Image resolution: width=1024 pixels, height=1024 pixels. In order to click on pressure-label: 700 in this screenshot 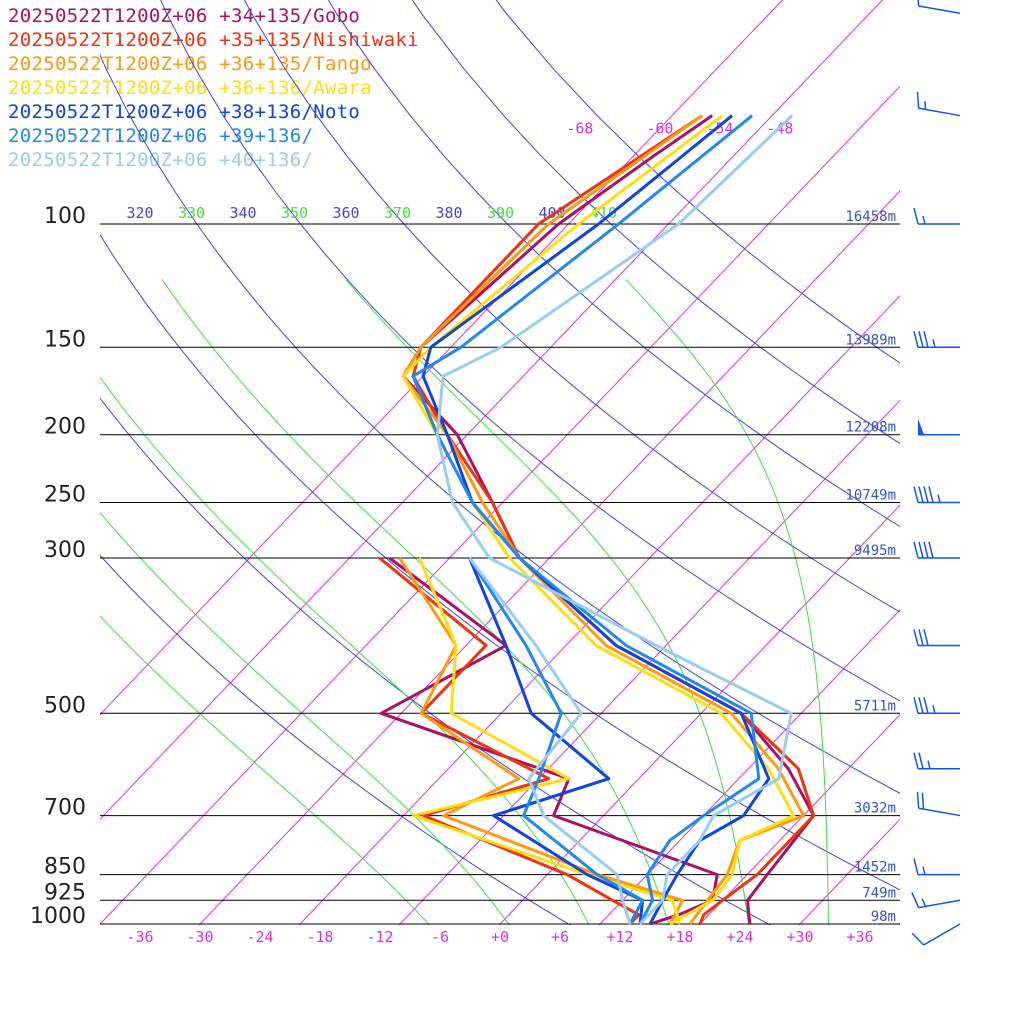, I will do `click(65, 808)`.